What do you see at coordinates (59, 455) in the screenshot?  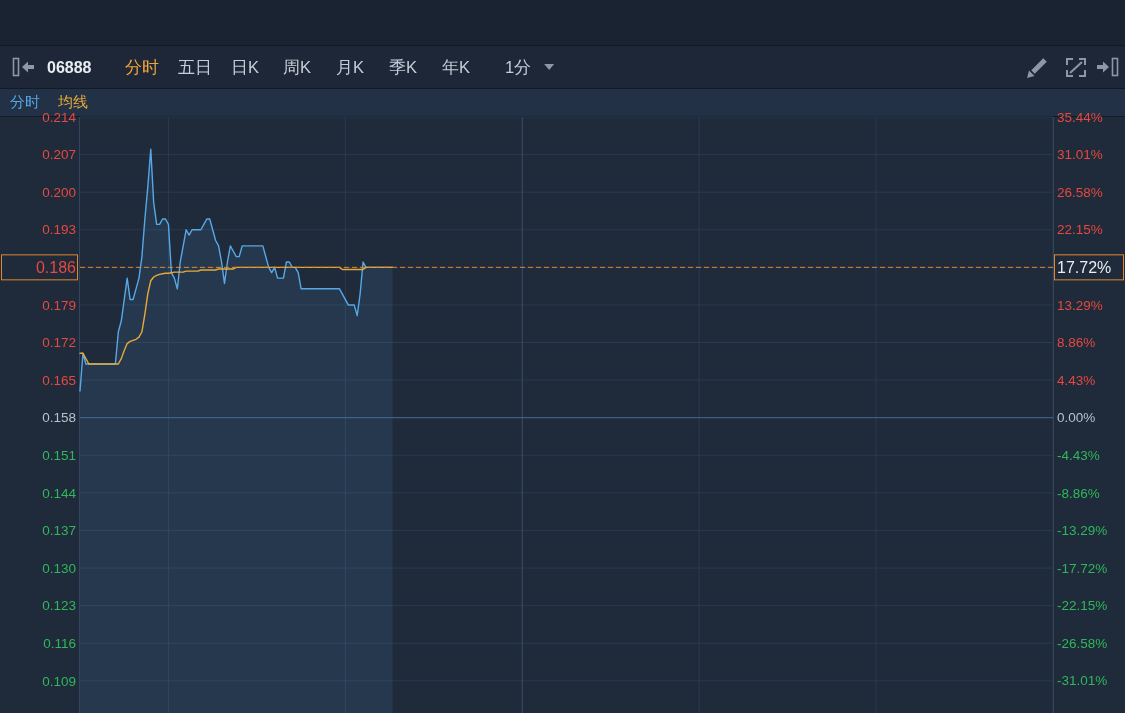 I see `tick-y: 0.151` at bounding box center [59, 455].